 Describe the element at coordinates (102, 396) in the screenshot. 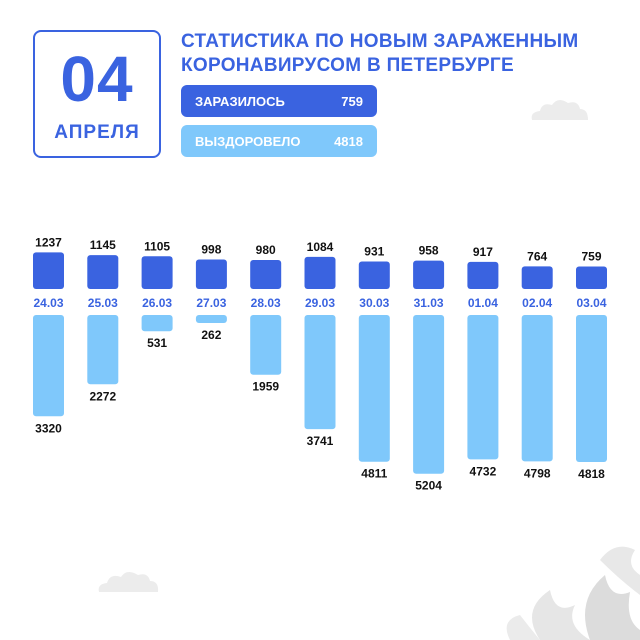

I see `recovered-value-label: 2272` at that location.